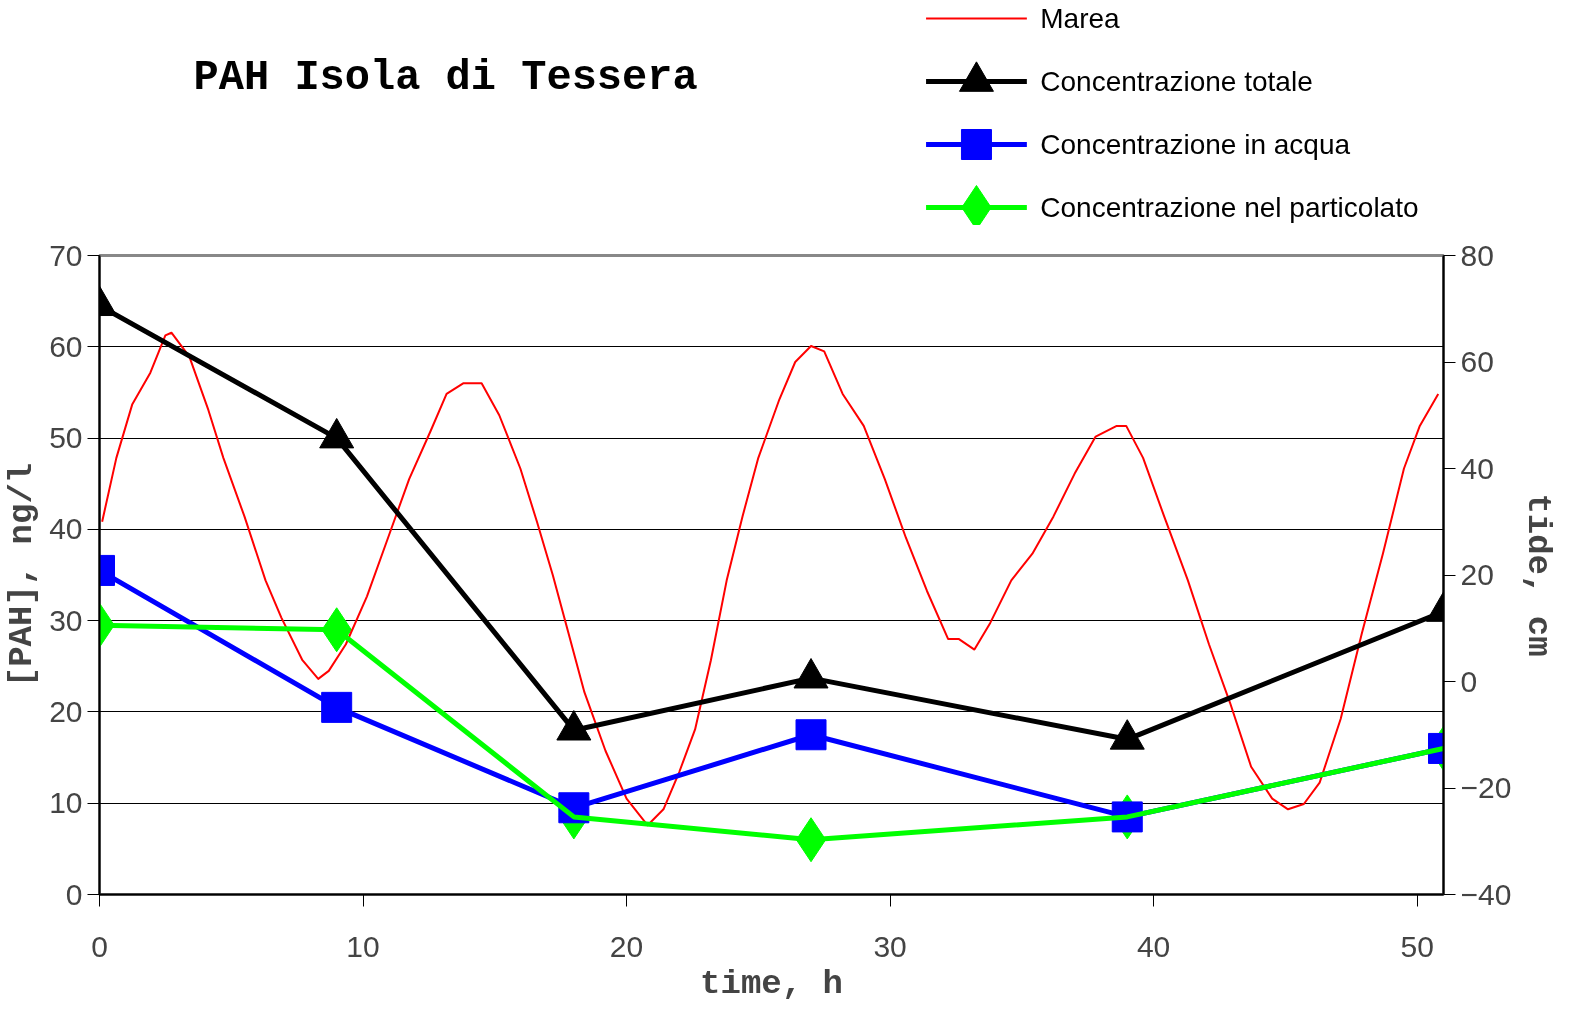 Image resolution: width=1594 pixels, height=1031 pixels. What do you see at coordinates (1469, 681) in the screenshot?
I see `y2-tick-label: 0` at bounding box center [1469, 681].